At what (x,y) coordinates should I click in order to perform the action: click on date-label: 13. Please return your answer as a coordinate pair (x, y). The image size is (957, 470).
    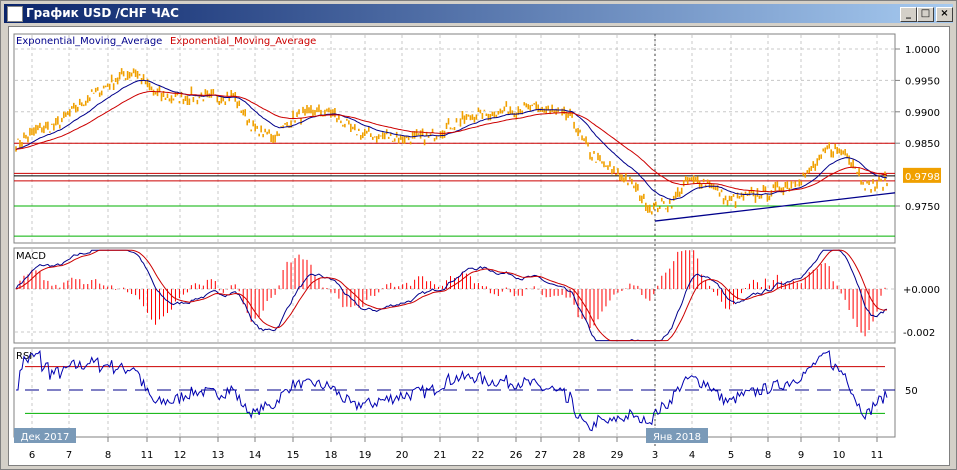
    Looking at the image, I should click on (218, 455).